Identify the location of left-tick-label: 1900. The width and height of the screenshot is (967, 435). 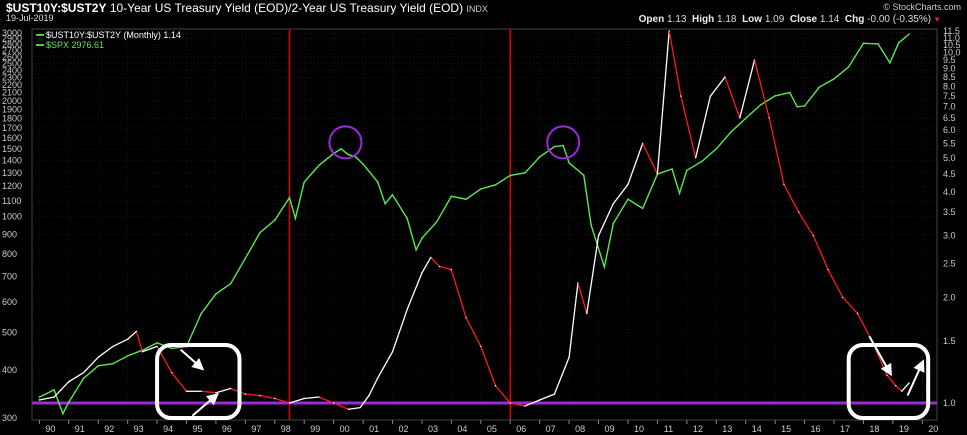
(12, 109).